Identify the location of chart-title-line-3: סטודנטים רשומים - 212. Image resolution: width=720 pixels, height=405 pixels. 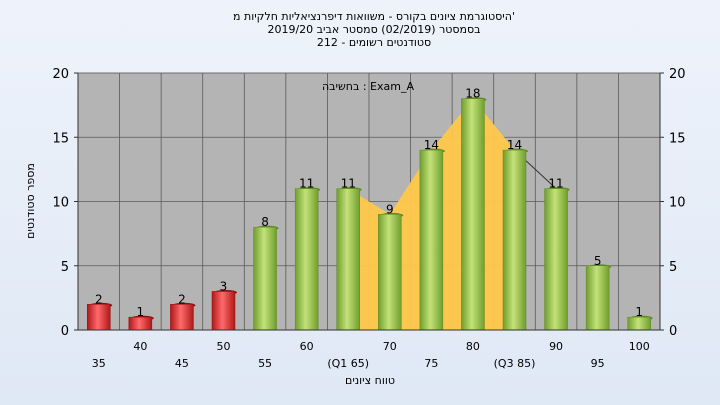
(374, 42).